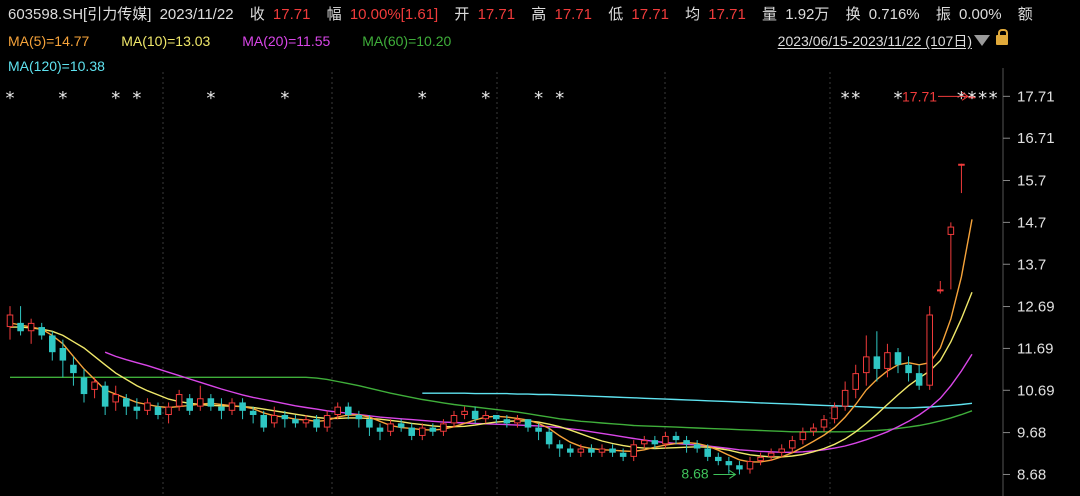  Describe the element at coordinates (874, 41) in the screenshot. I see `date-range: 2023/06/15-2023/11/22 (107日)` at that location.